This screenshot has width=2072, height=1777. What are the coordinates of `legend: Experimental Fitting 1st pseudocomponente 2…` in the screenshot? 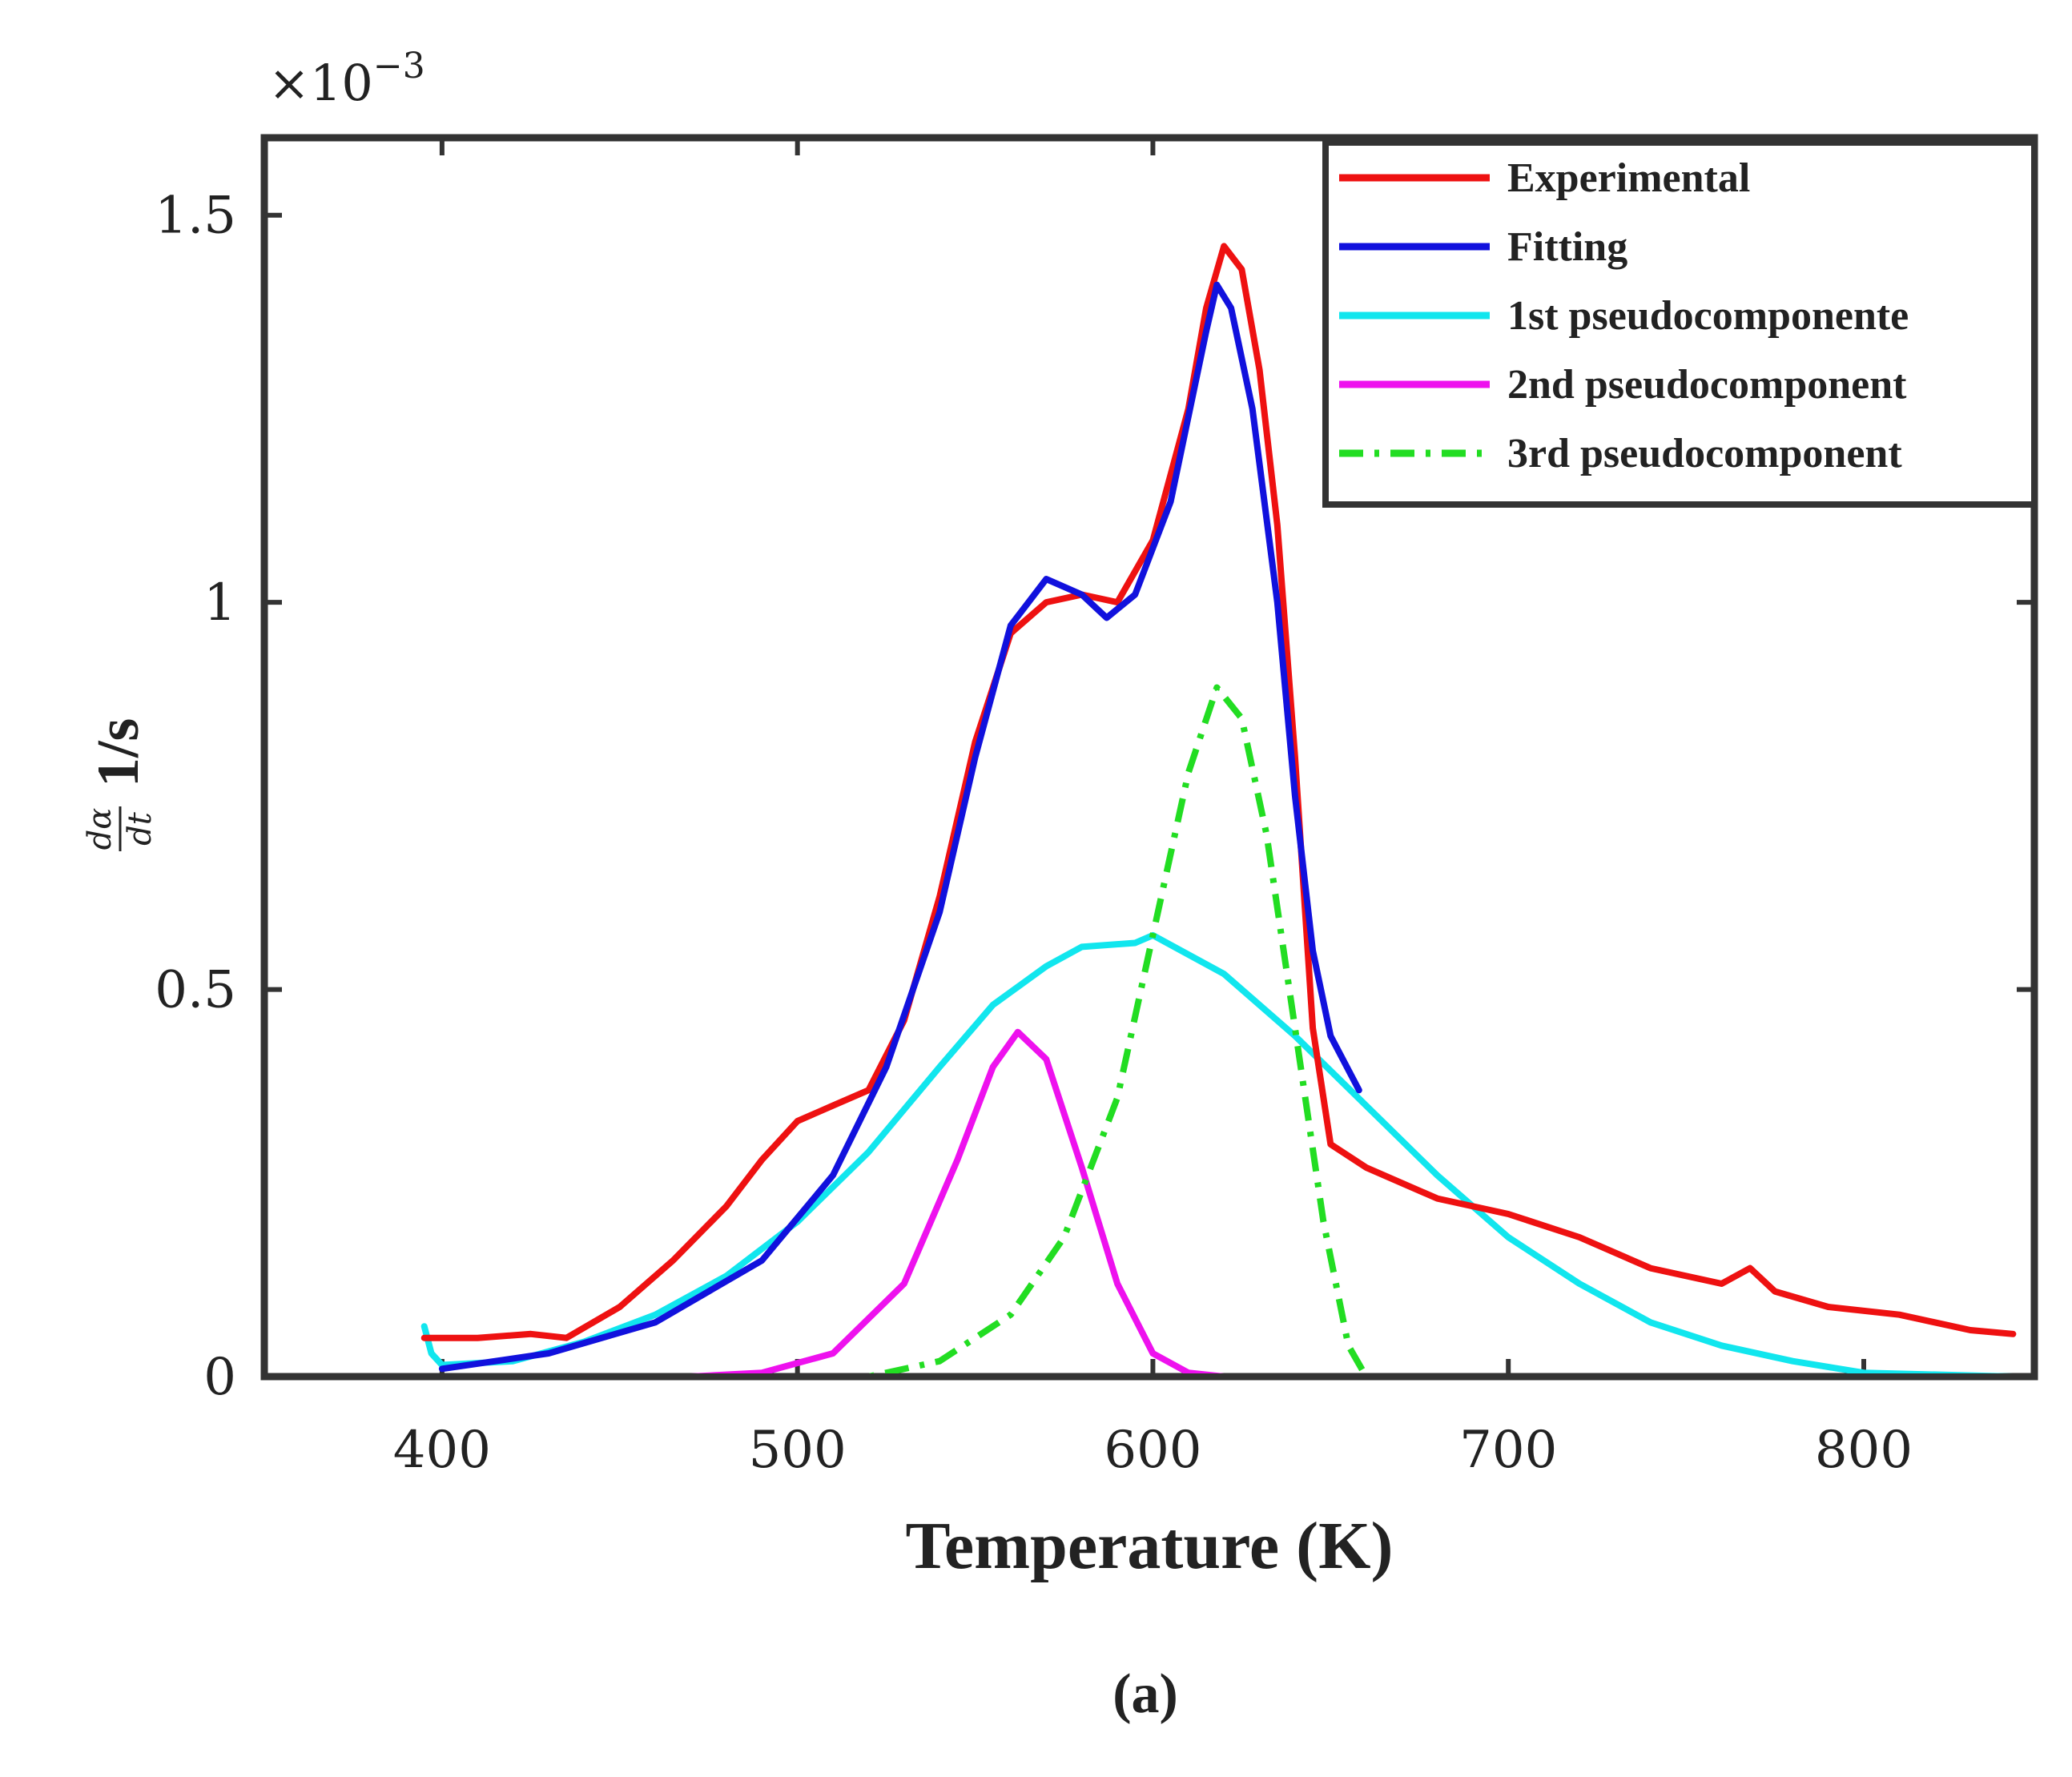 It's located at (1680, 323).